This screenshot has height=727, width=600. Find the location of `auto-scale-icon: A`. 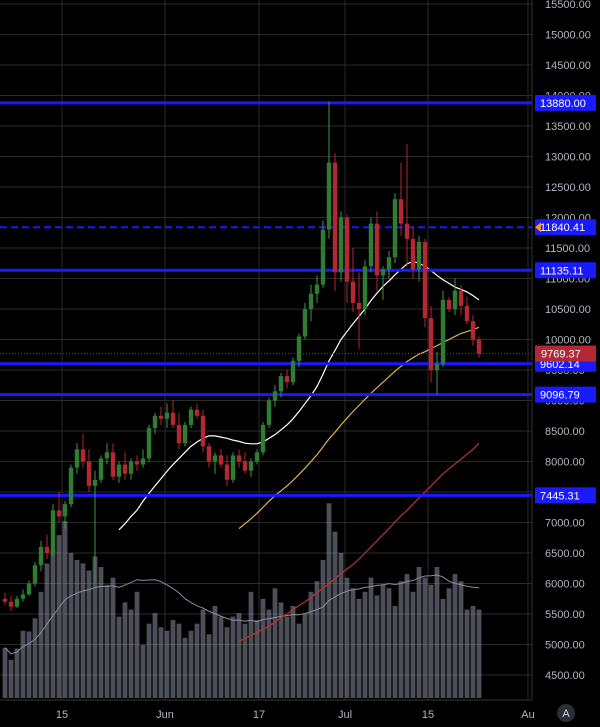

auto-scale-icon: A is located at coordinates (566, 714).